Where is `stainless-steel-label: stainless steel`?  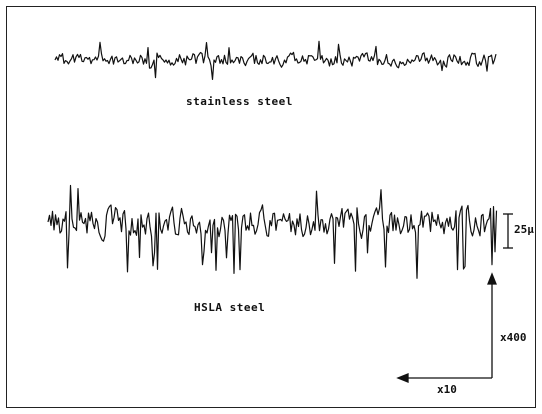
stainless-steel-label: stainless steel is located at coordinates (239, 101).